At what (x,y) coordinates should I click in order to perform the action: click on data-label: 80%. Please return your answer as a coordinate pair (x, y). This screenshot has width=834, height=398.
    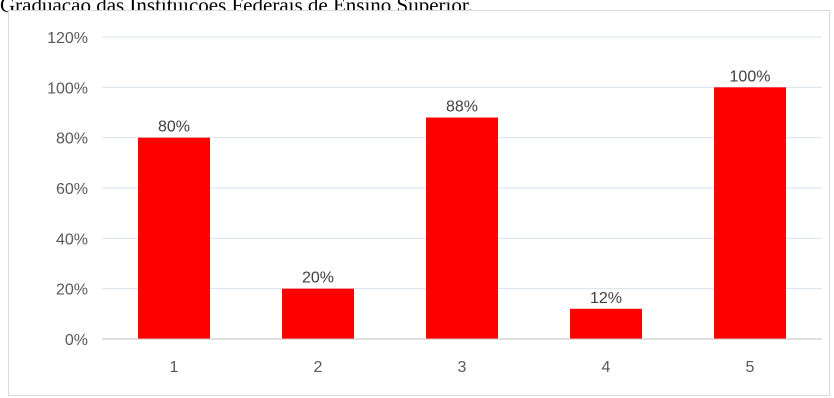
    Looking at the image, I should click on (174, 127).